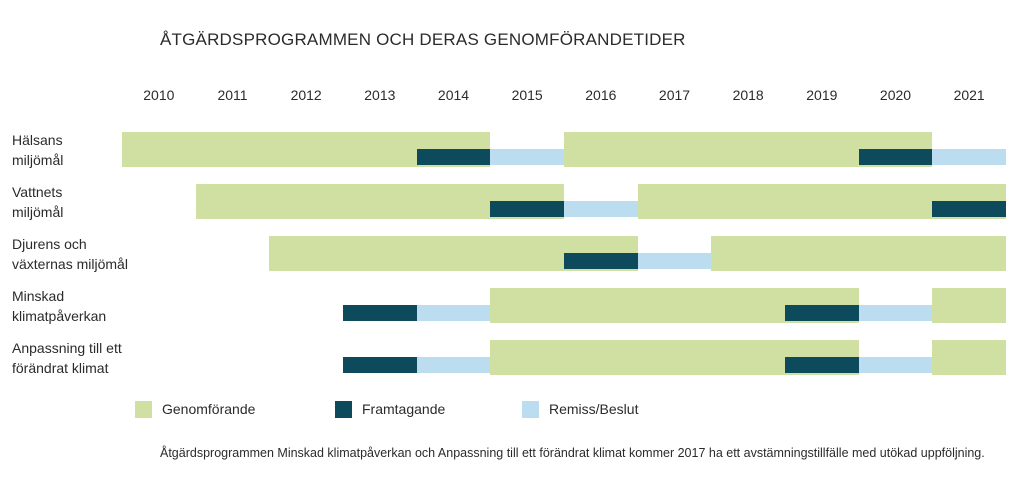  What do you see at coordinates (38, 296) in the screenshot?
I see `row-label-line: Minskad` at bounding box center [38, 296].